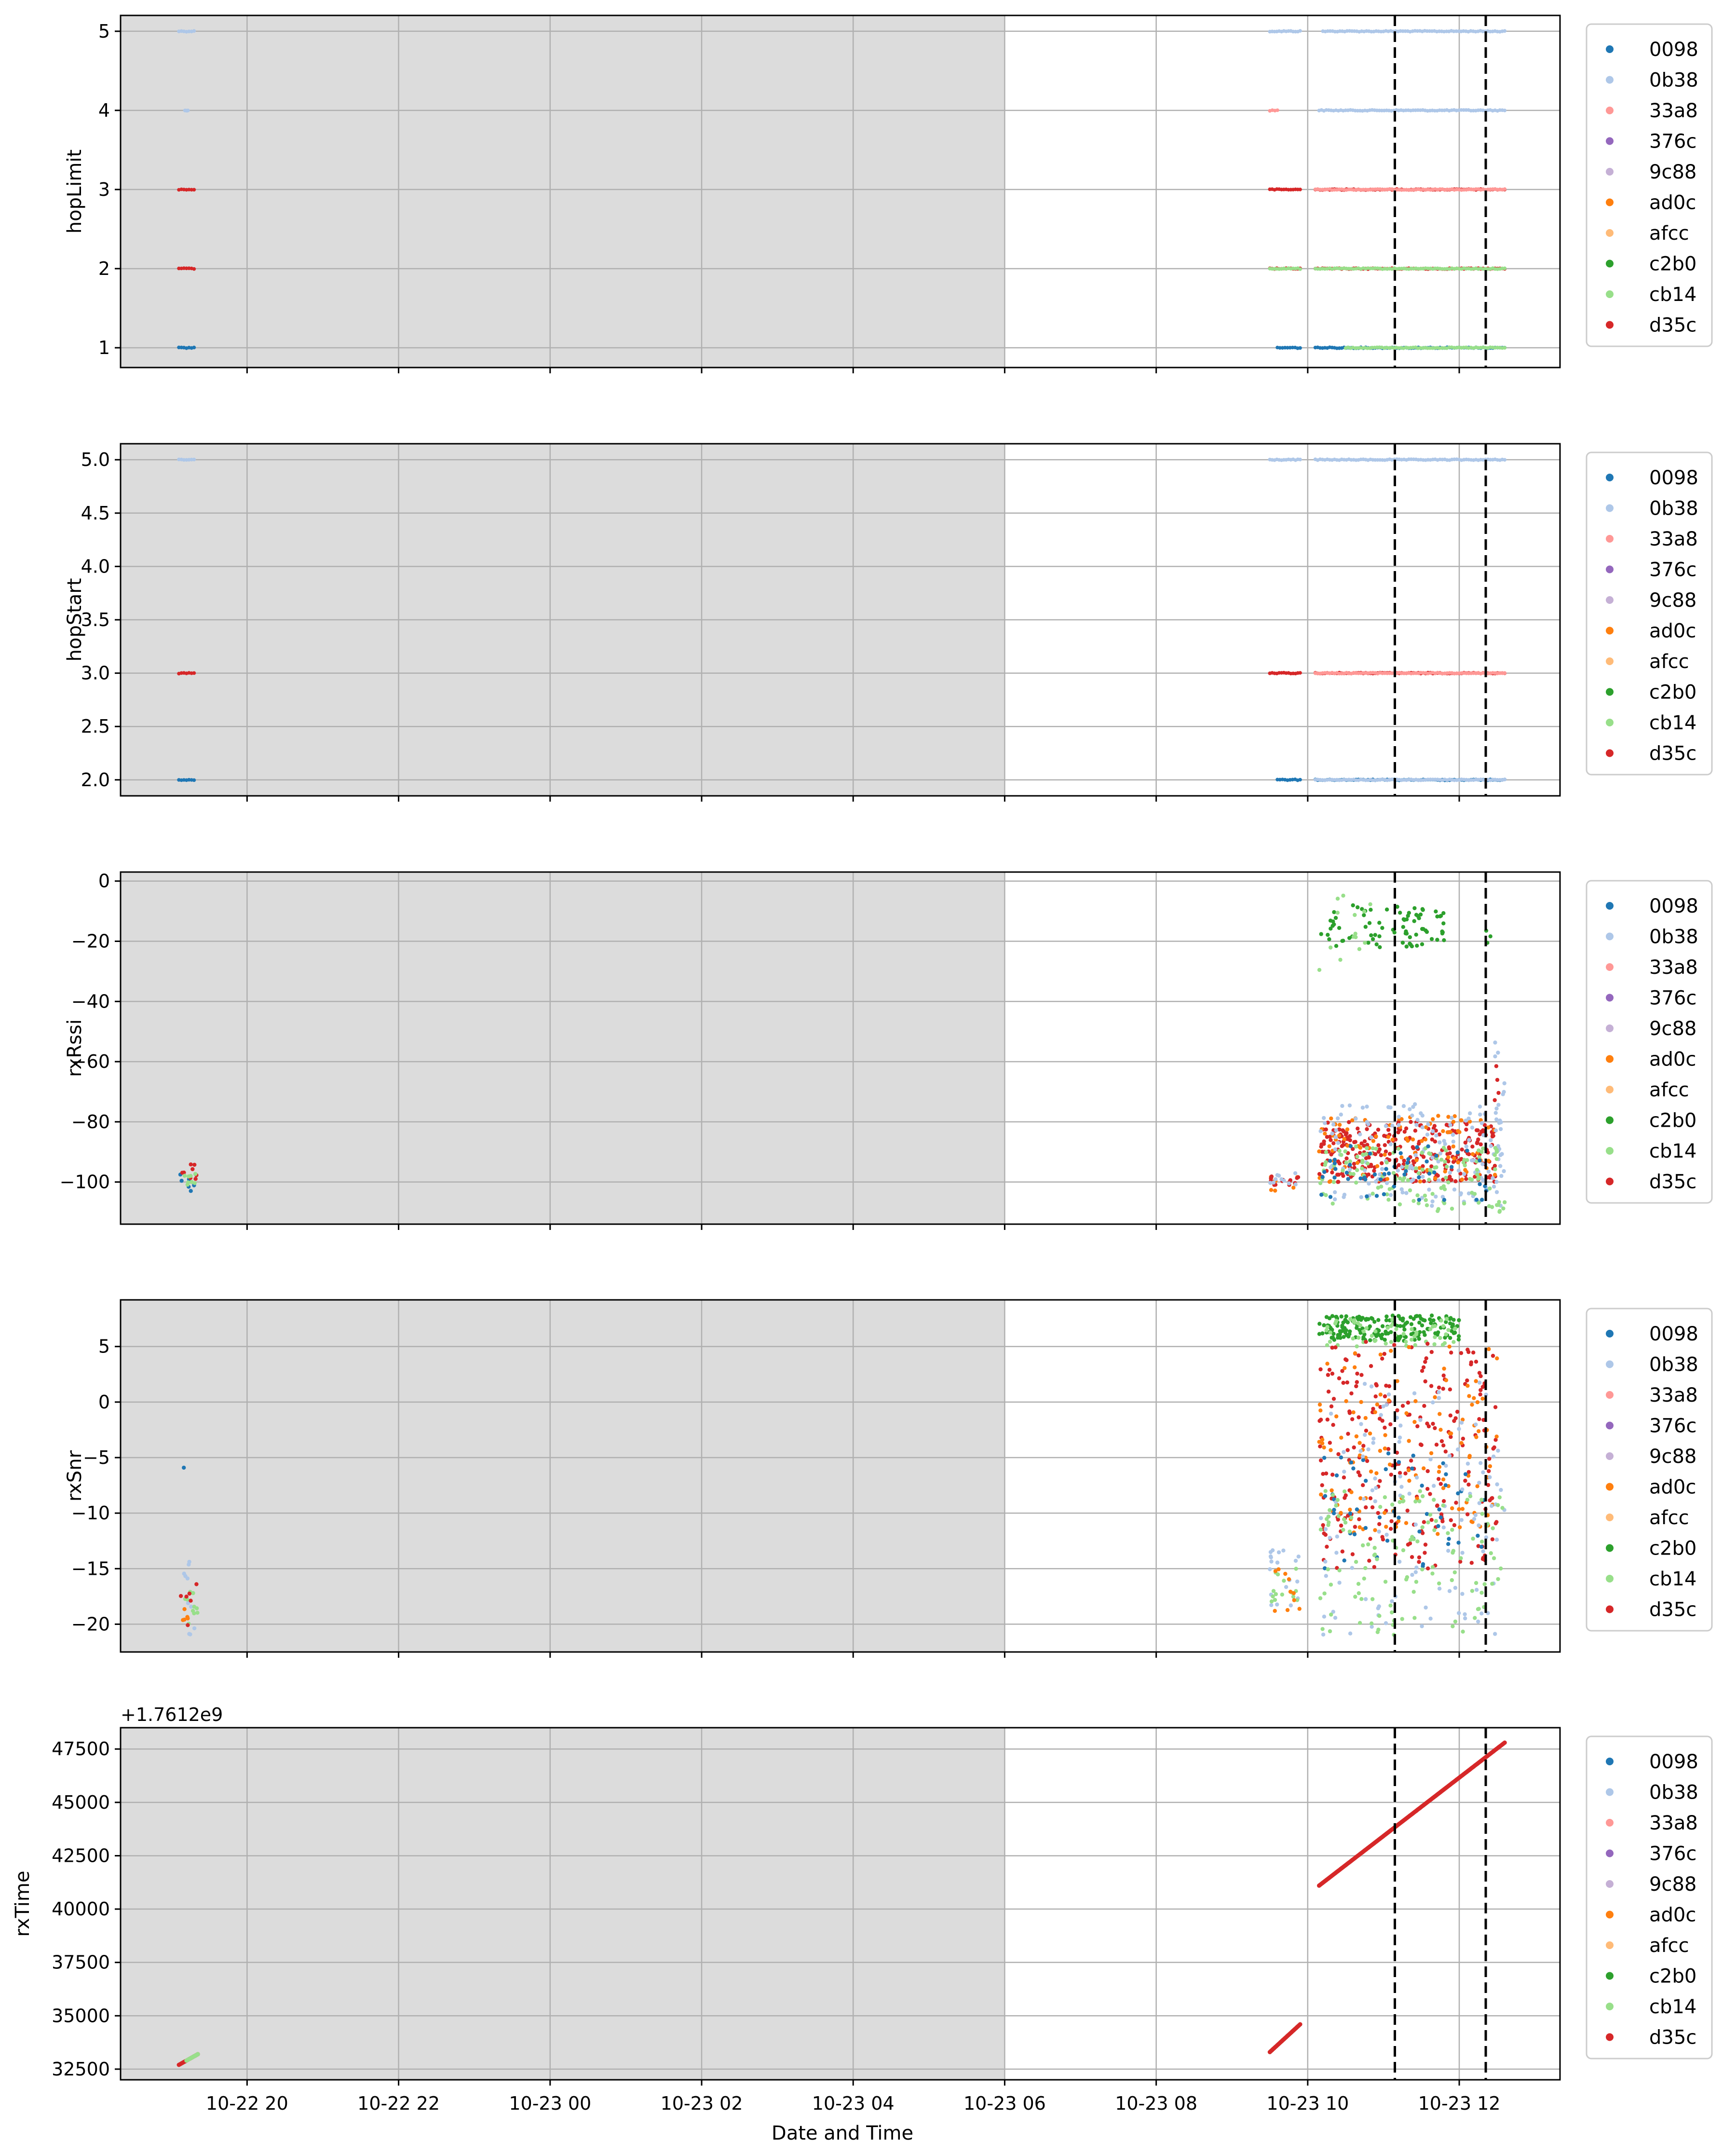 This screenshot has width=1723, height=2156. What do you see at coordinates (1650, 613) in the screenshot?
I see `legend-box` at bounding box center [1650, 613].